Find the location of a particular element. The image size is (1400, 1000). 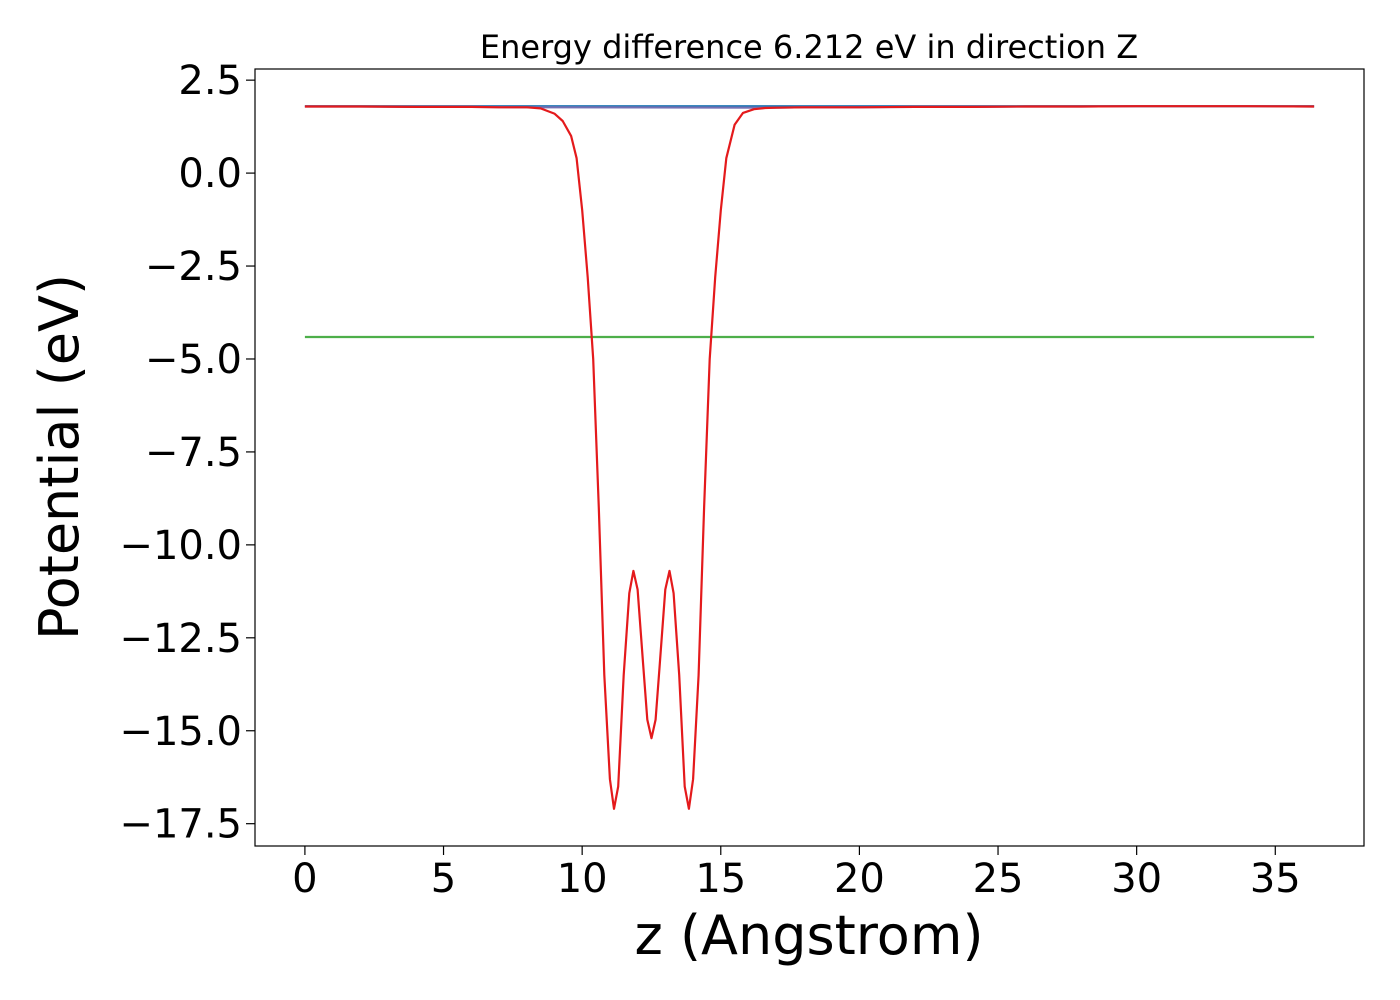

x-axis-label: z (Angstrom) is located at coordinates (808, 935).